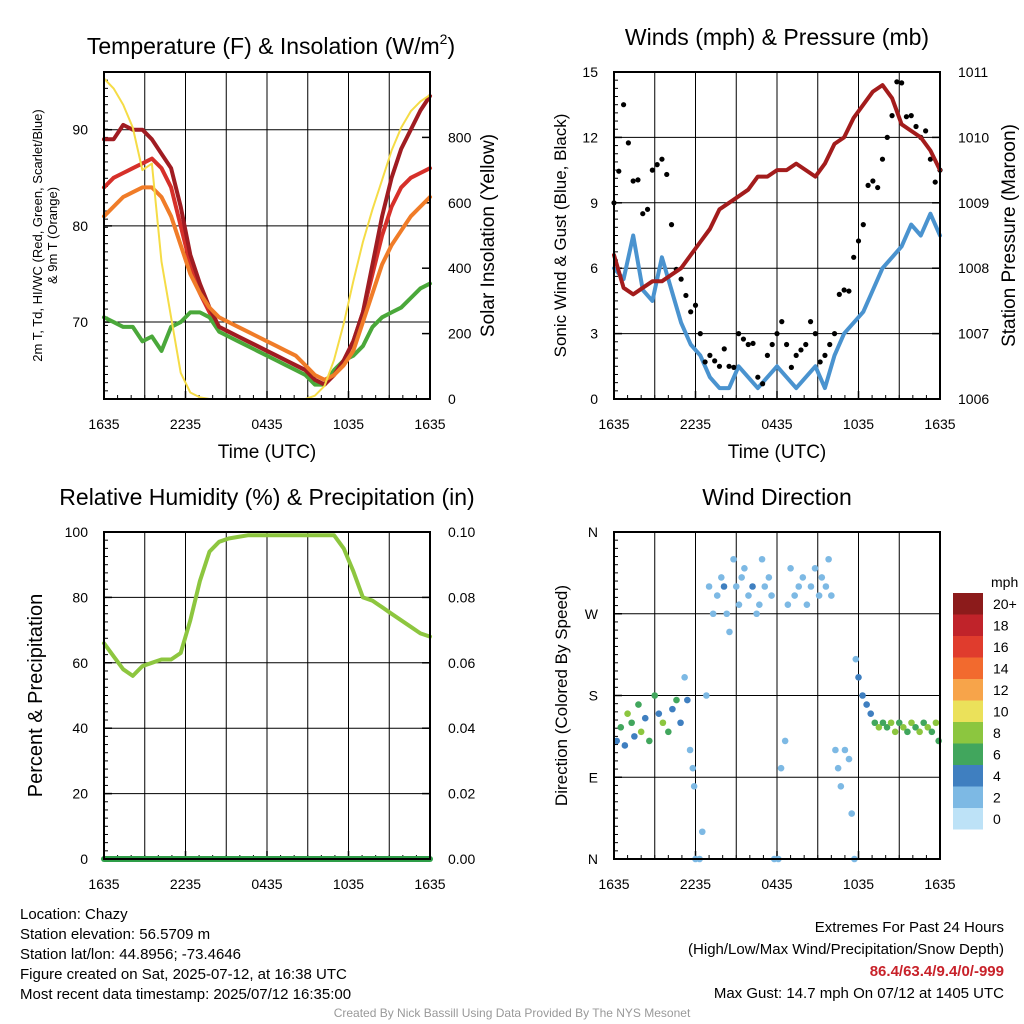  Describe the element at coordinates (115, 934) in the screenshot. I see `elevation-text: Station elevation: 56.5709 m` at that location.